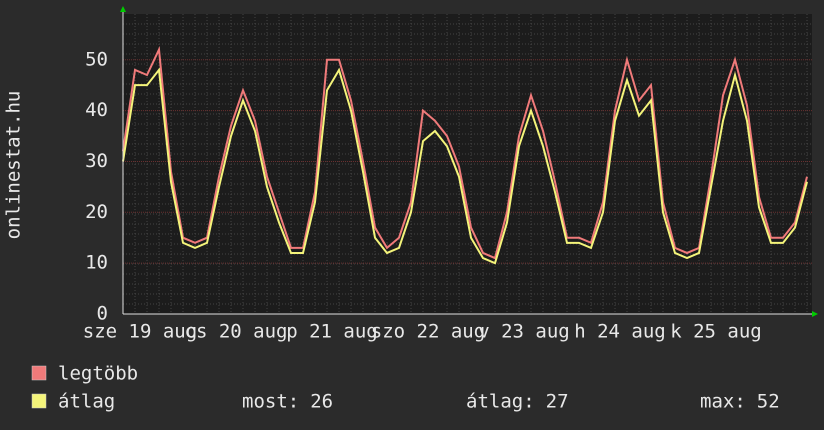 The image size is (824, 430). I want to click on stat-value: 52, so click(768, 402).